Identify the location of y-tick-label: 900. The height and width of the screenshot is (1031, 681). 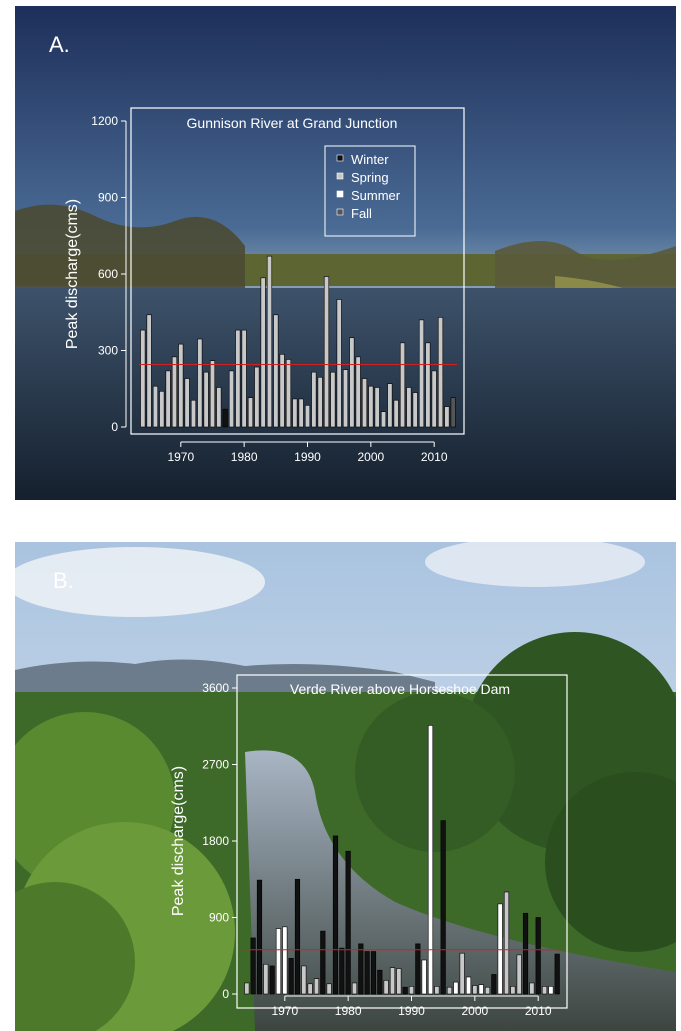
(219, 918).